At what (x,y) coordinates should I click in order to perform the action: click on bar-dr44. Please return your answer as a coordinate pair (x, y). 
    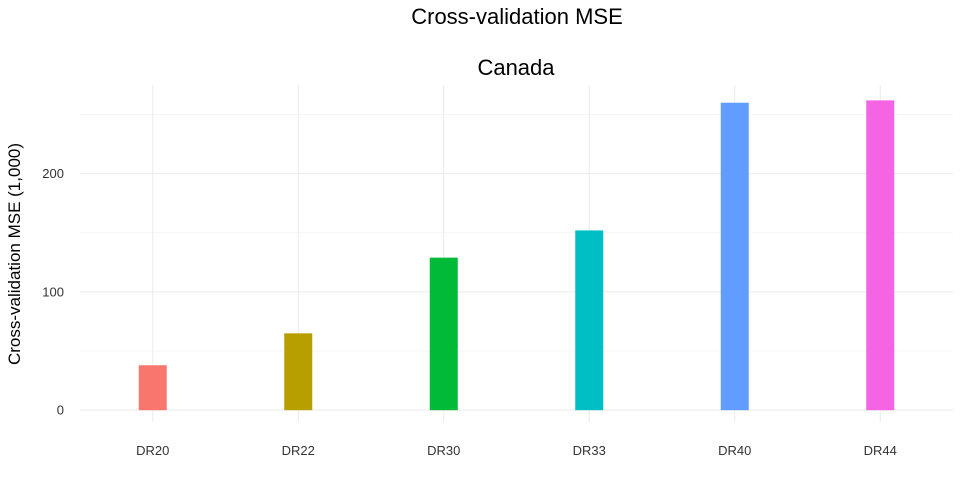
    Looking at the image, I should click on (880, 255).